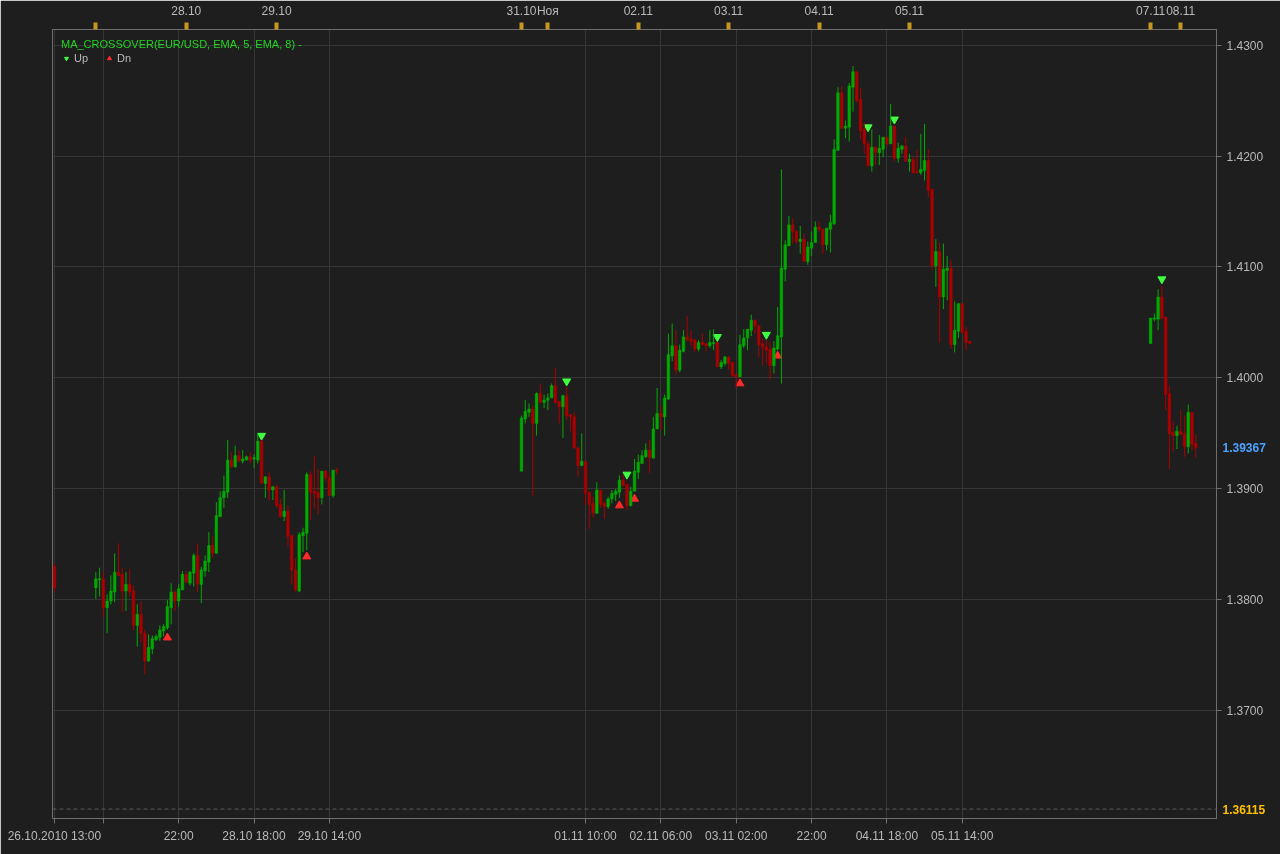  What do you see at coordinates (962, 835) in the screenshot?
I see `x-tick-label: 05.11 14:00` at bounding box center [962, 835].